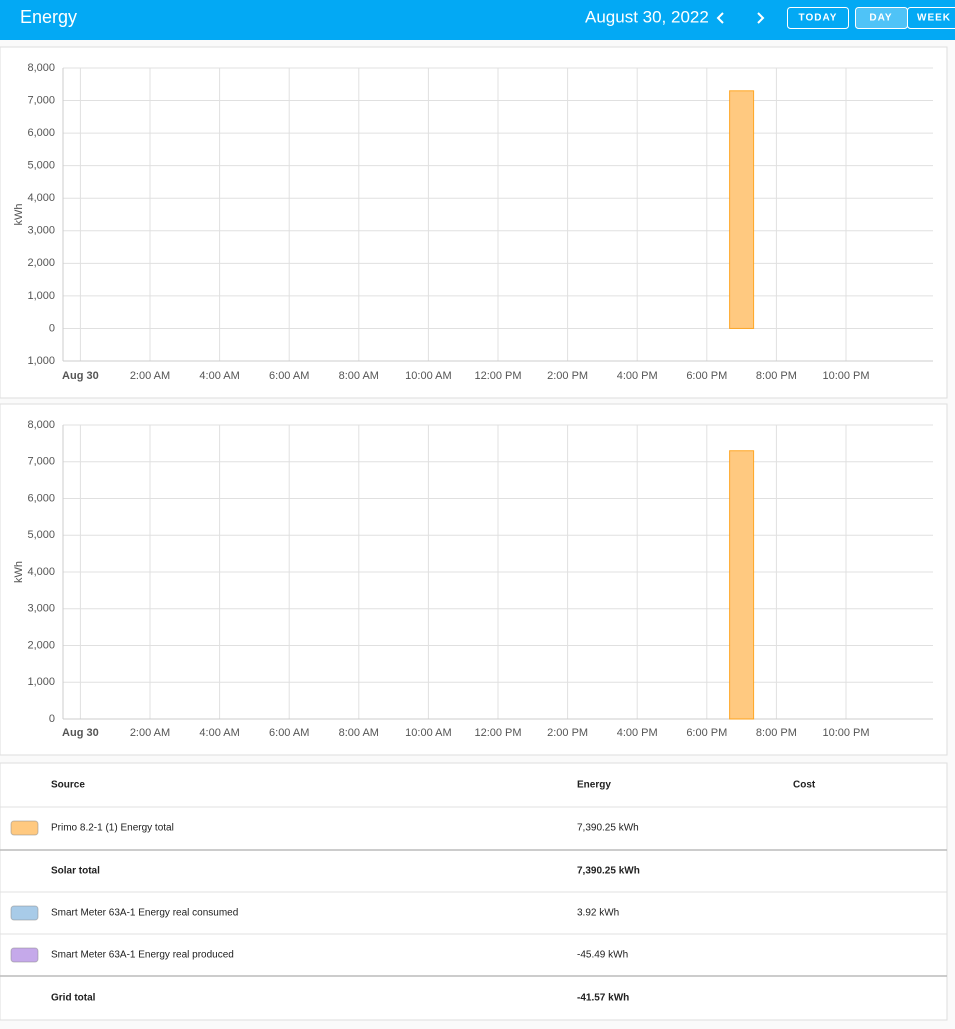 This screenshot has height=1029, width=955. What do you see at coordinates (48, 17) in the screenshot?
I see `page-title: Energy` at bounding box center [48, 17].